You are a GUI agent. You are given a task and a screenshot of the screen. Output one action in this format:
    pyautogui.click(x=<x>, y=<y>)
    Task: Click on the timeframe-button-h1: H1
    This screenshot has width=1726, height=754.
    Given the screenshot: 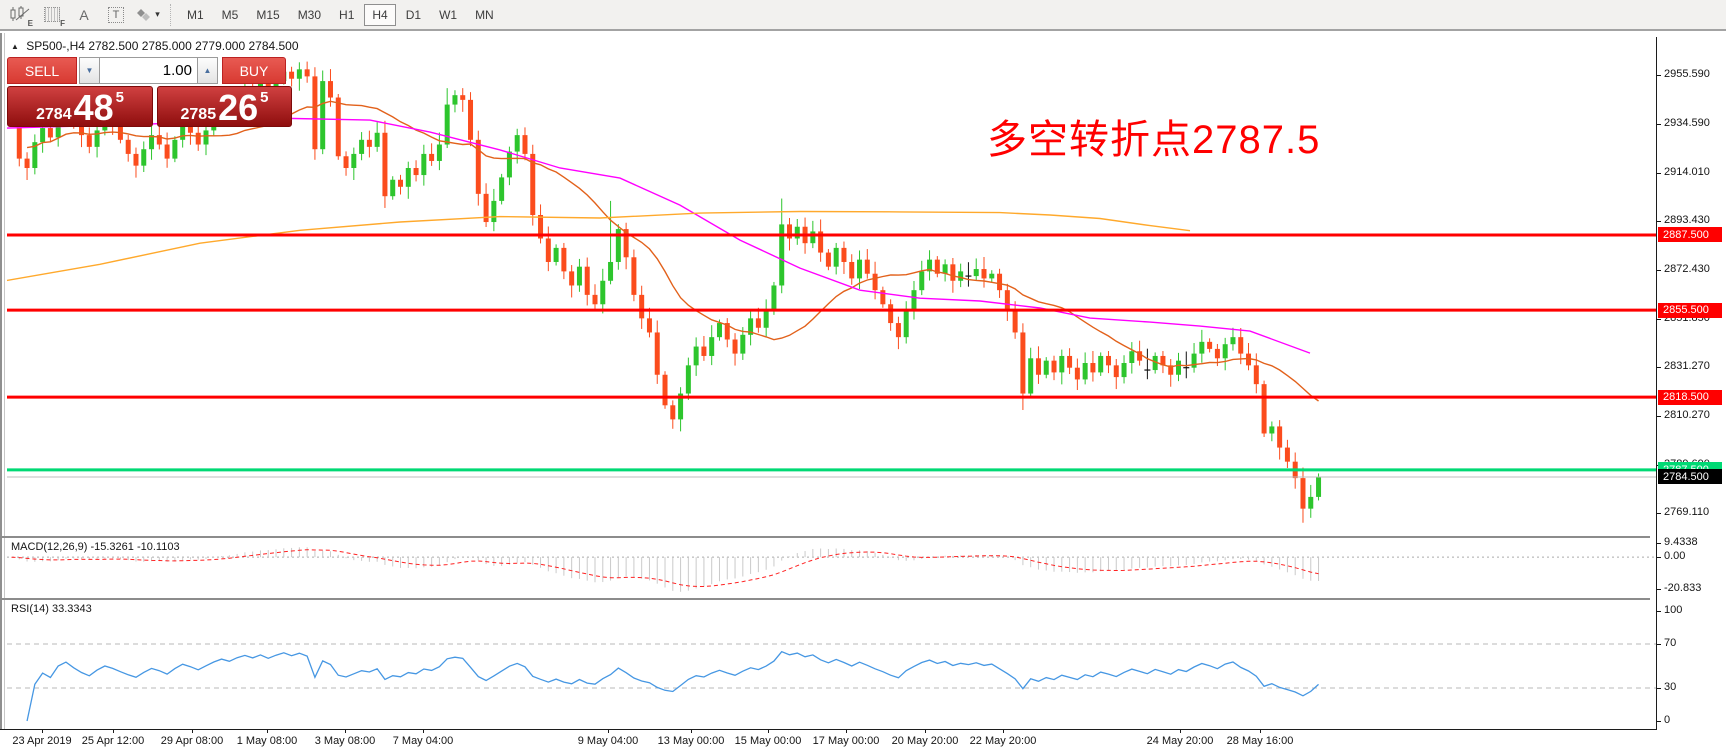 What is the action you would take?
    pyautogui.click(x=347, y=14)
    